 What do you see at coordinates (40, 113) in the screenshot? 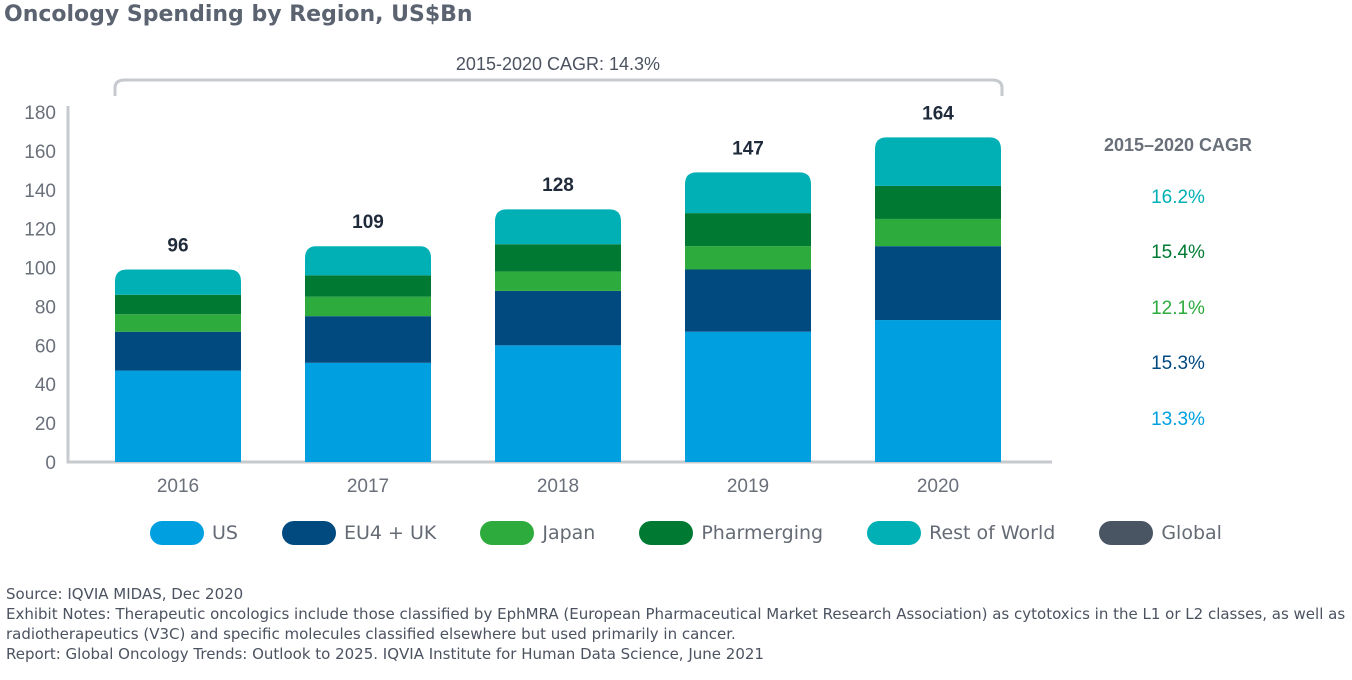
I see `y-tick-label: 180` at bounding box center [40, 113].